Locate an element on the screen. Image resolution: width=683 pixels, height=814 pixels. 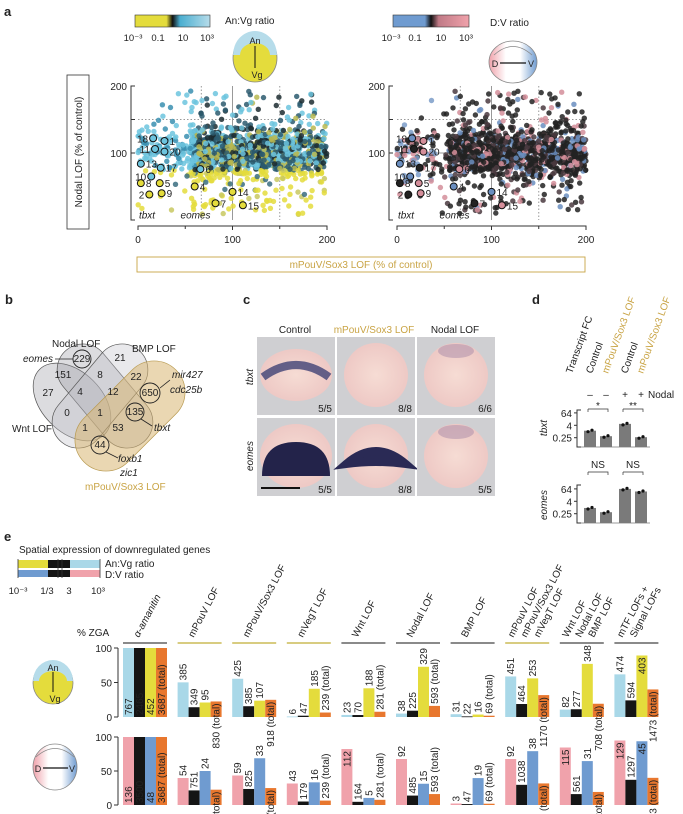
ish-image: 8/8 is located at coordinates (376, 457).